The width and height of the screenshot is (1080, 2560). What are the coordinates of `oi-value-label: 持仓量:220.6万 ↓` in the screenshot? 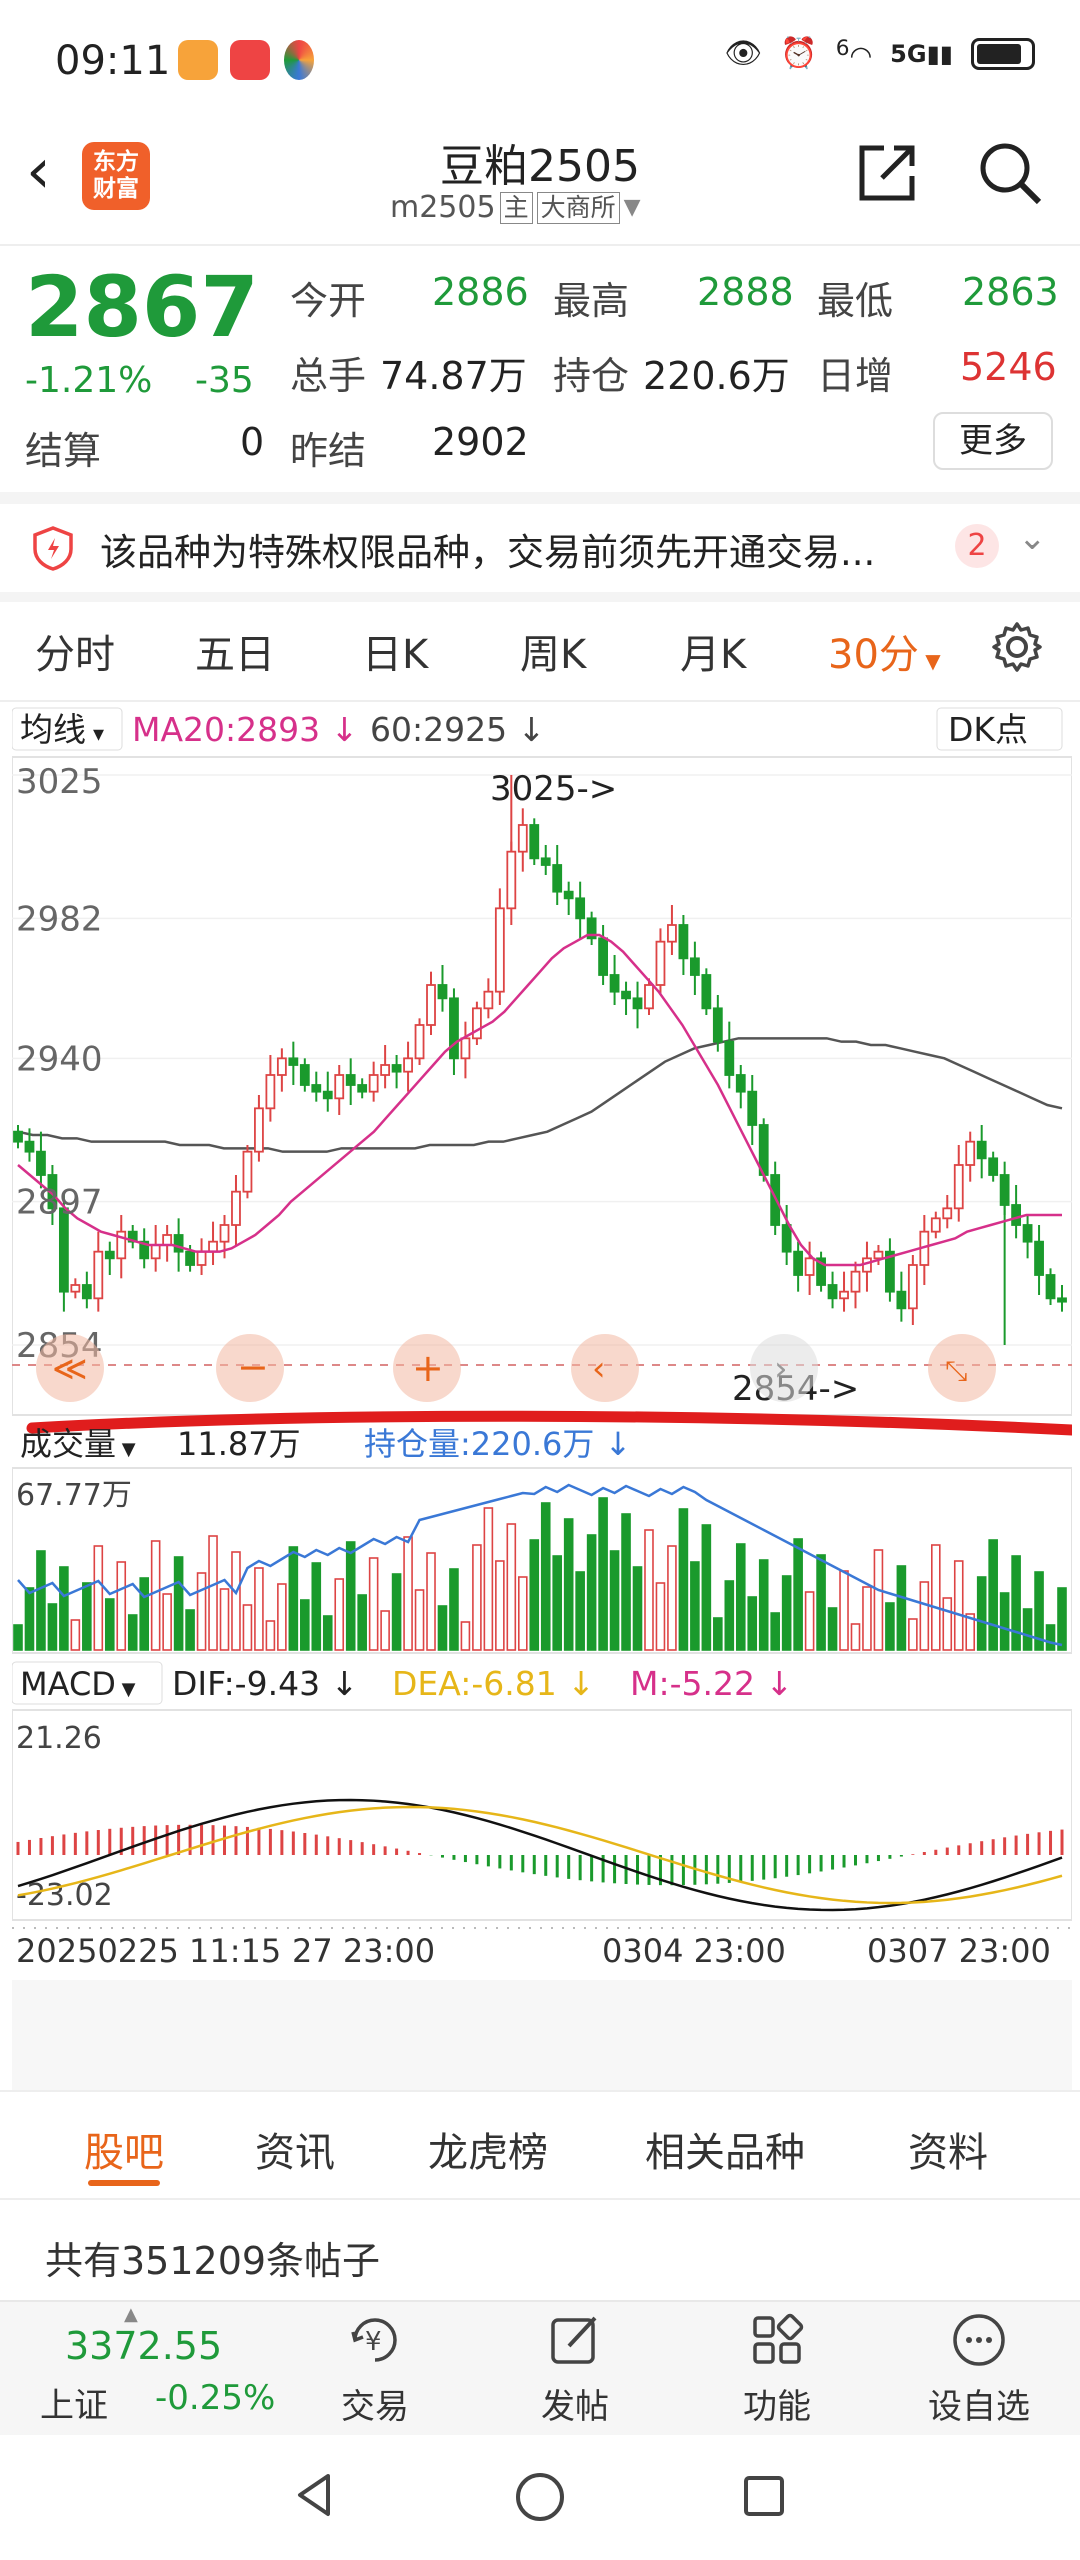 It's located at (497, 1444).